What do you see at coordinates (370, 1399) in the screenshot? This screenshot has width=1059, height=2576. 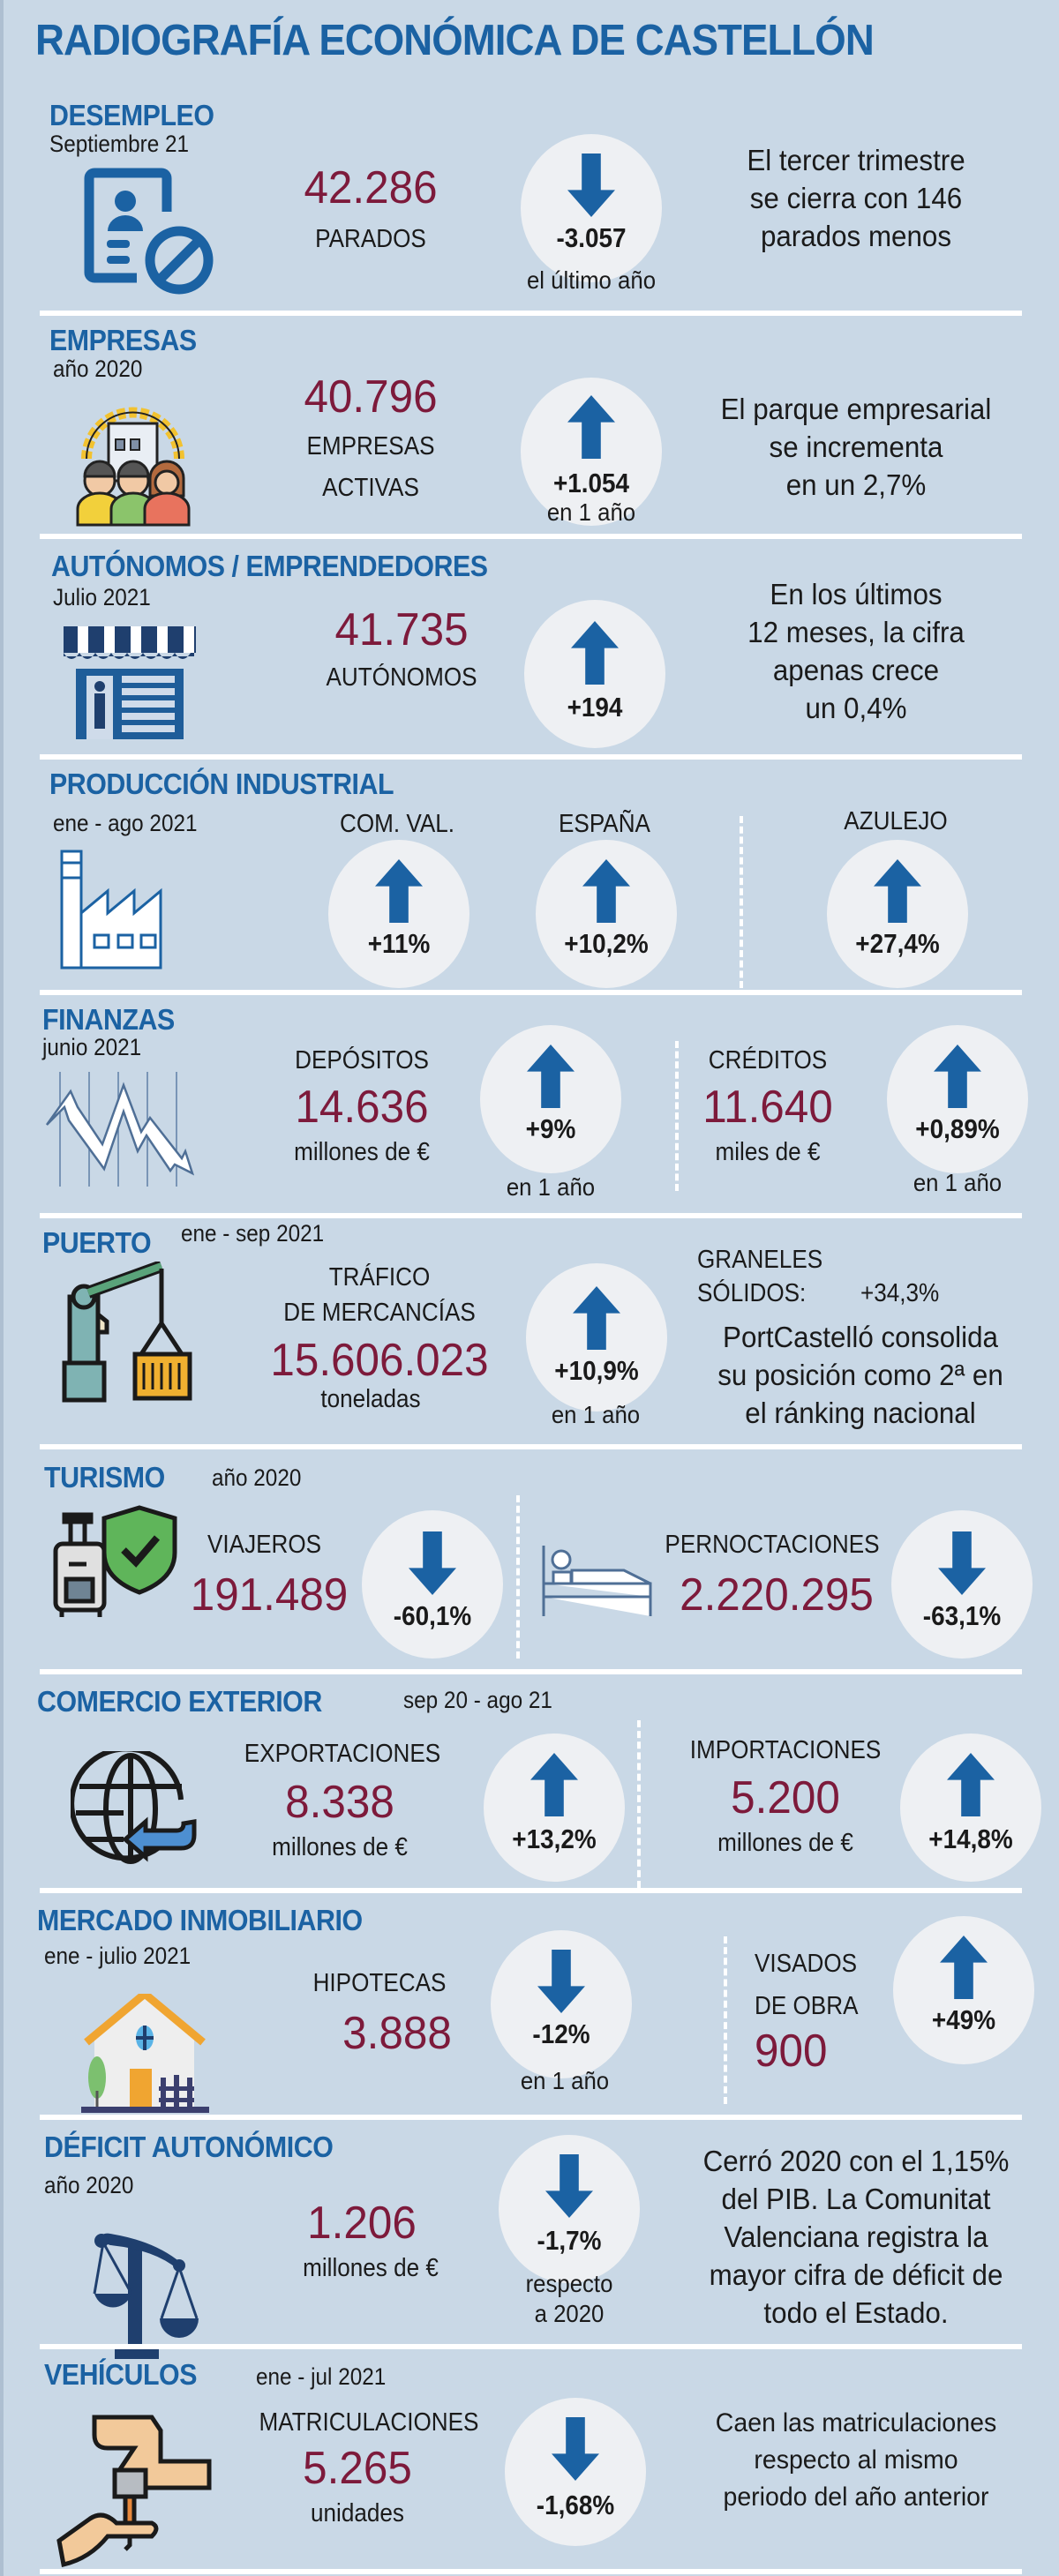 I see `puerto-unit: toneladas` at bounding box center [370, 1399].